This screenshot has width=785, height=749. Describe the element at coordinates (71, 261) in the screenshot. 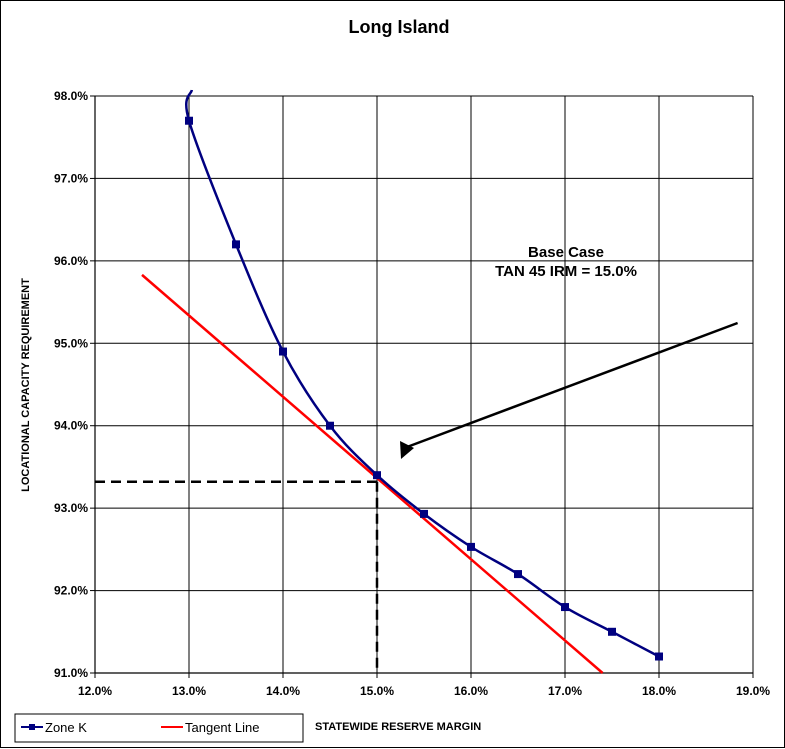

I see `y-tick-label: 96.0%` at that location.